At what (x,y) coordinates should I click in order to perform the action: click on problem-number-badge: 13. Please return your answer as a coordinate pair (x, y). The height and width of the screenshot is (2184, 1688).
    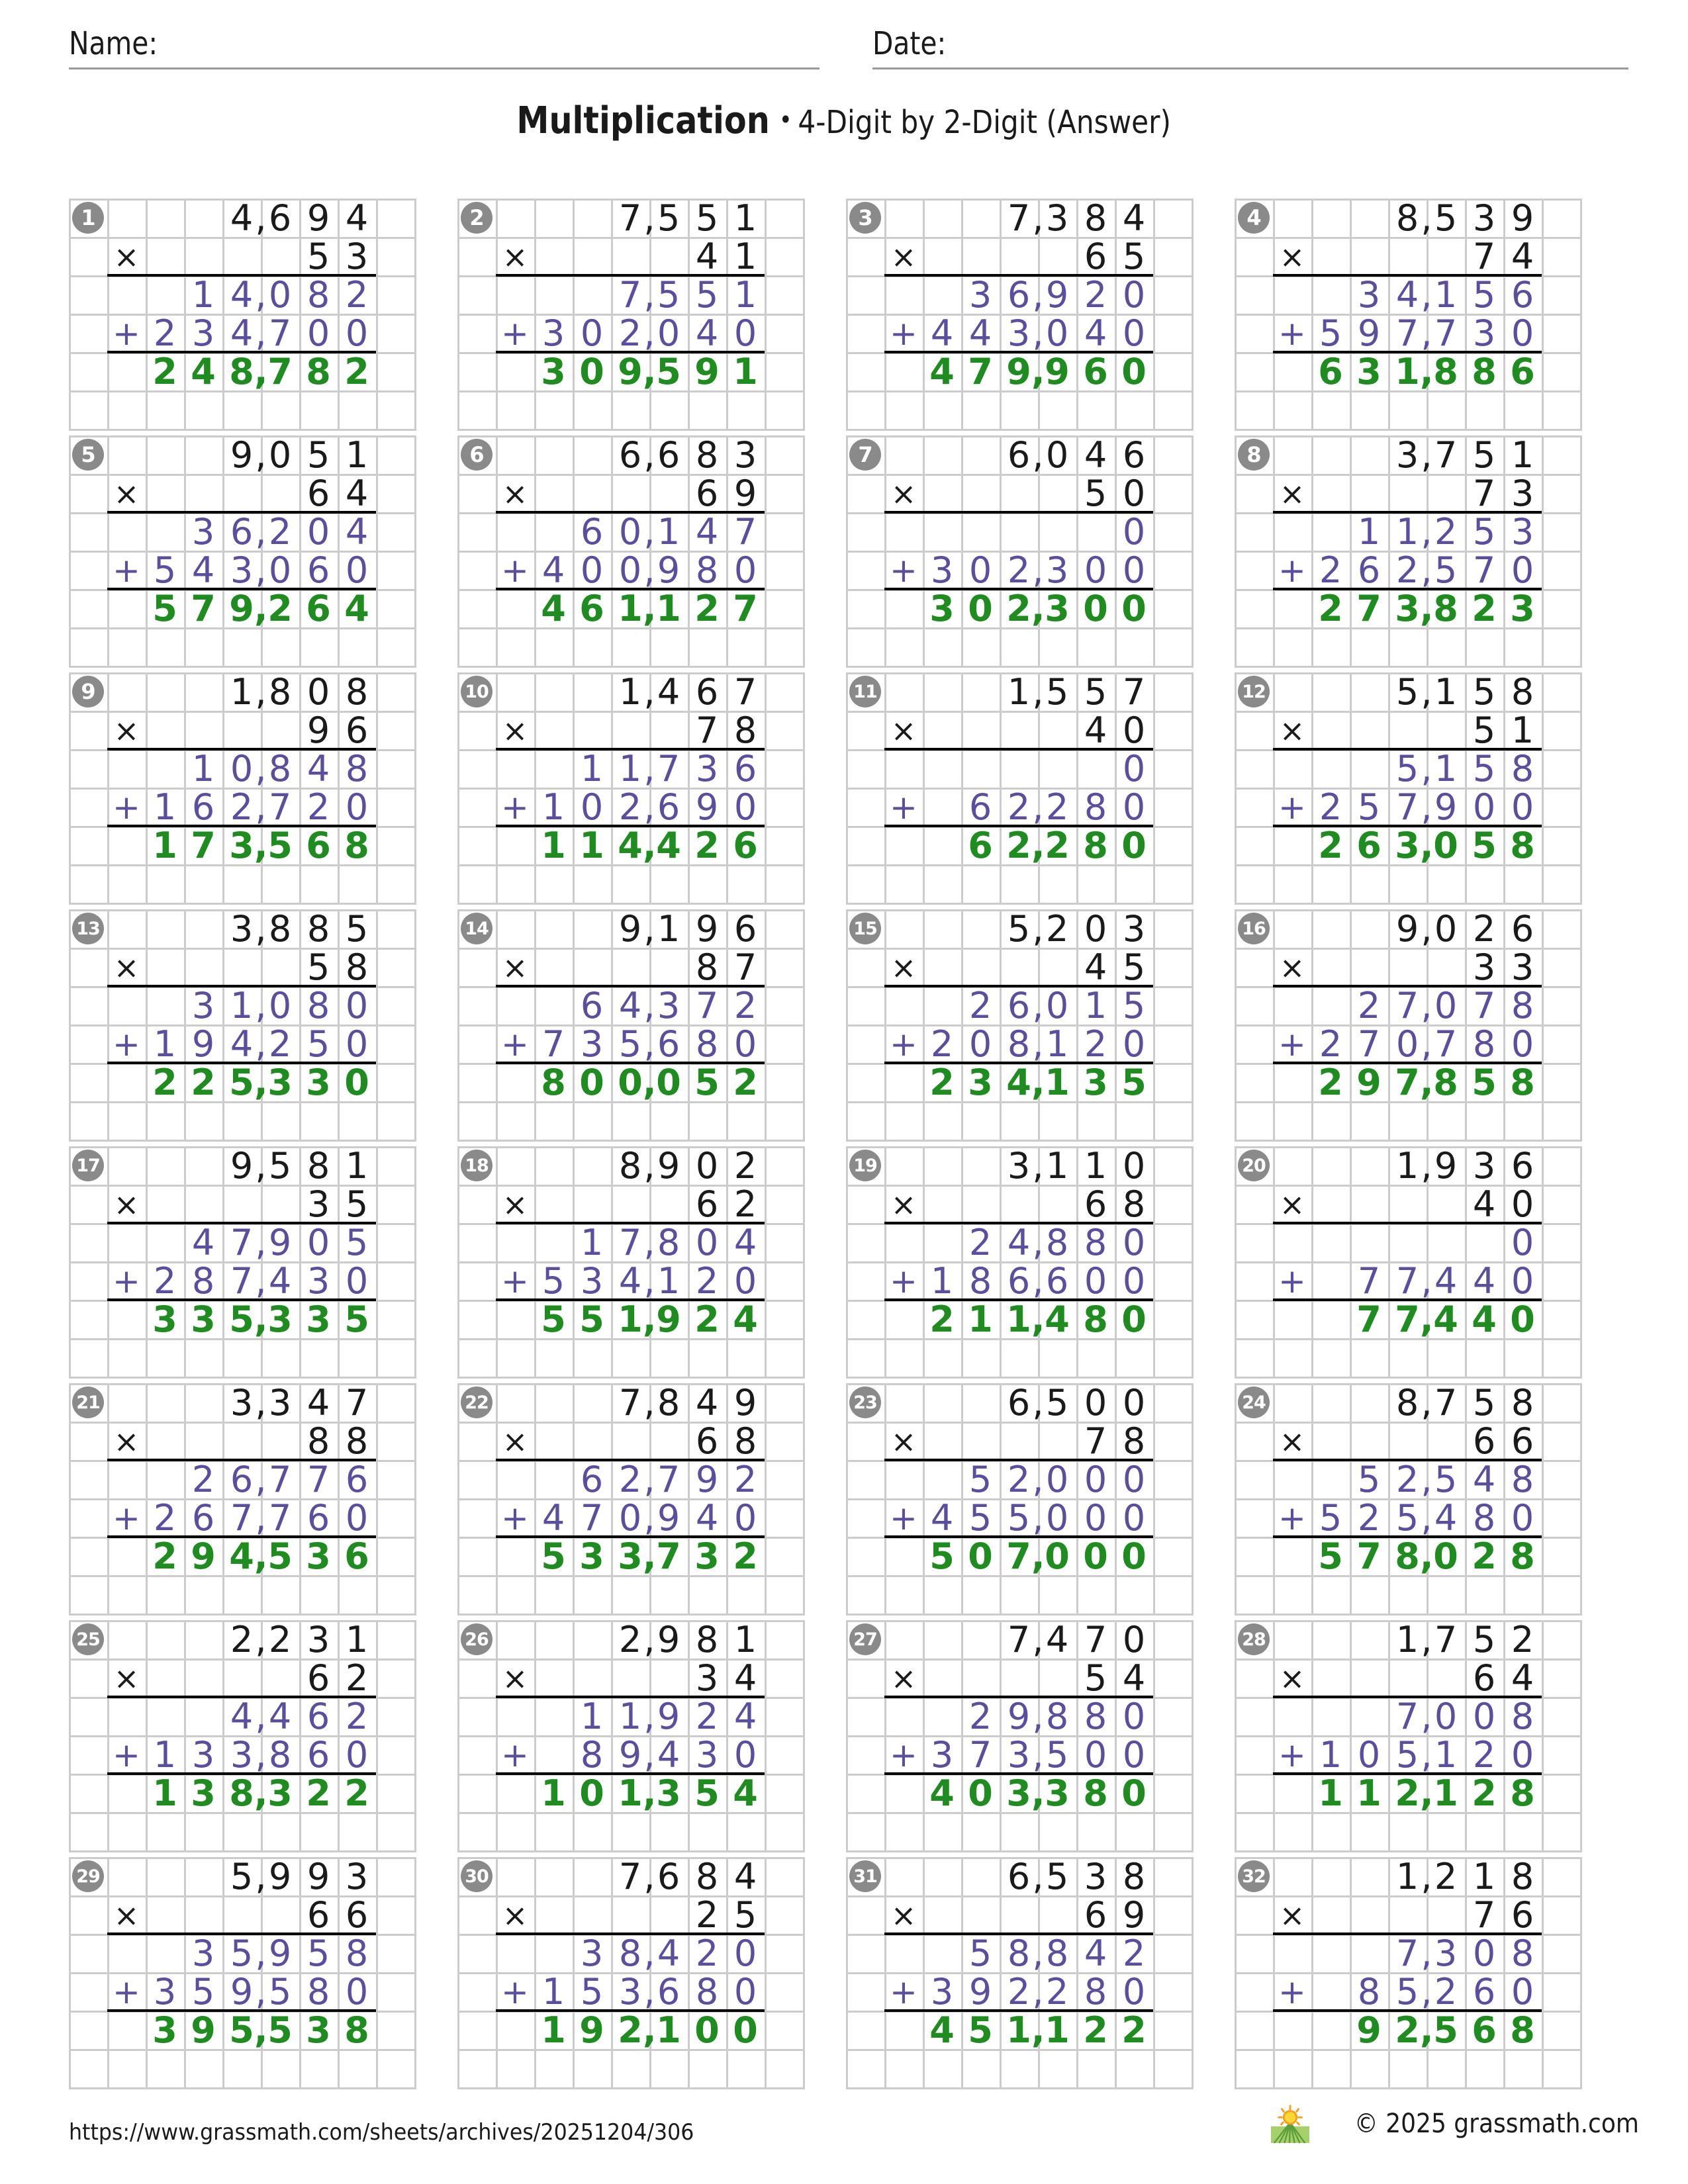
    Looking at the image, I should click on (88, 929).